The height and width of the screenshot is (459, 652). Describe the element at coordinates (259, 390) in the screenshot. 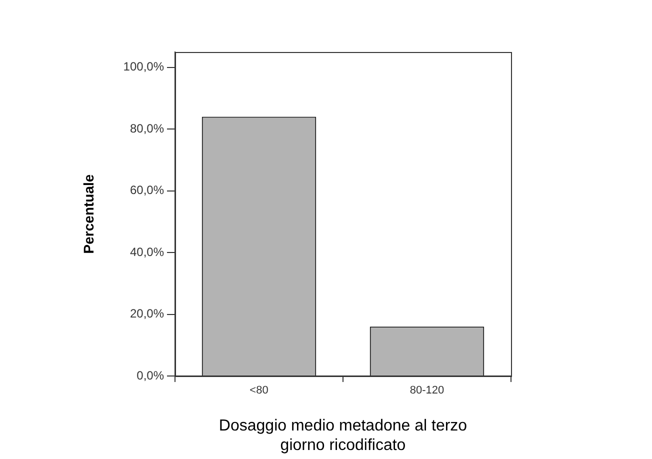

I see `x-tick-label: <80` at that location.